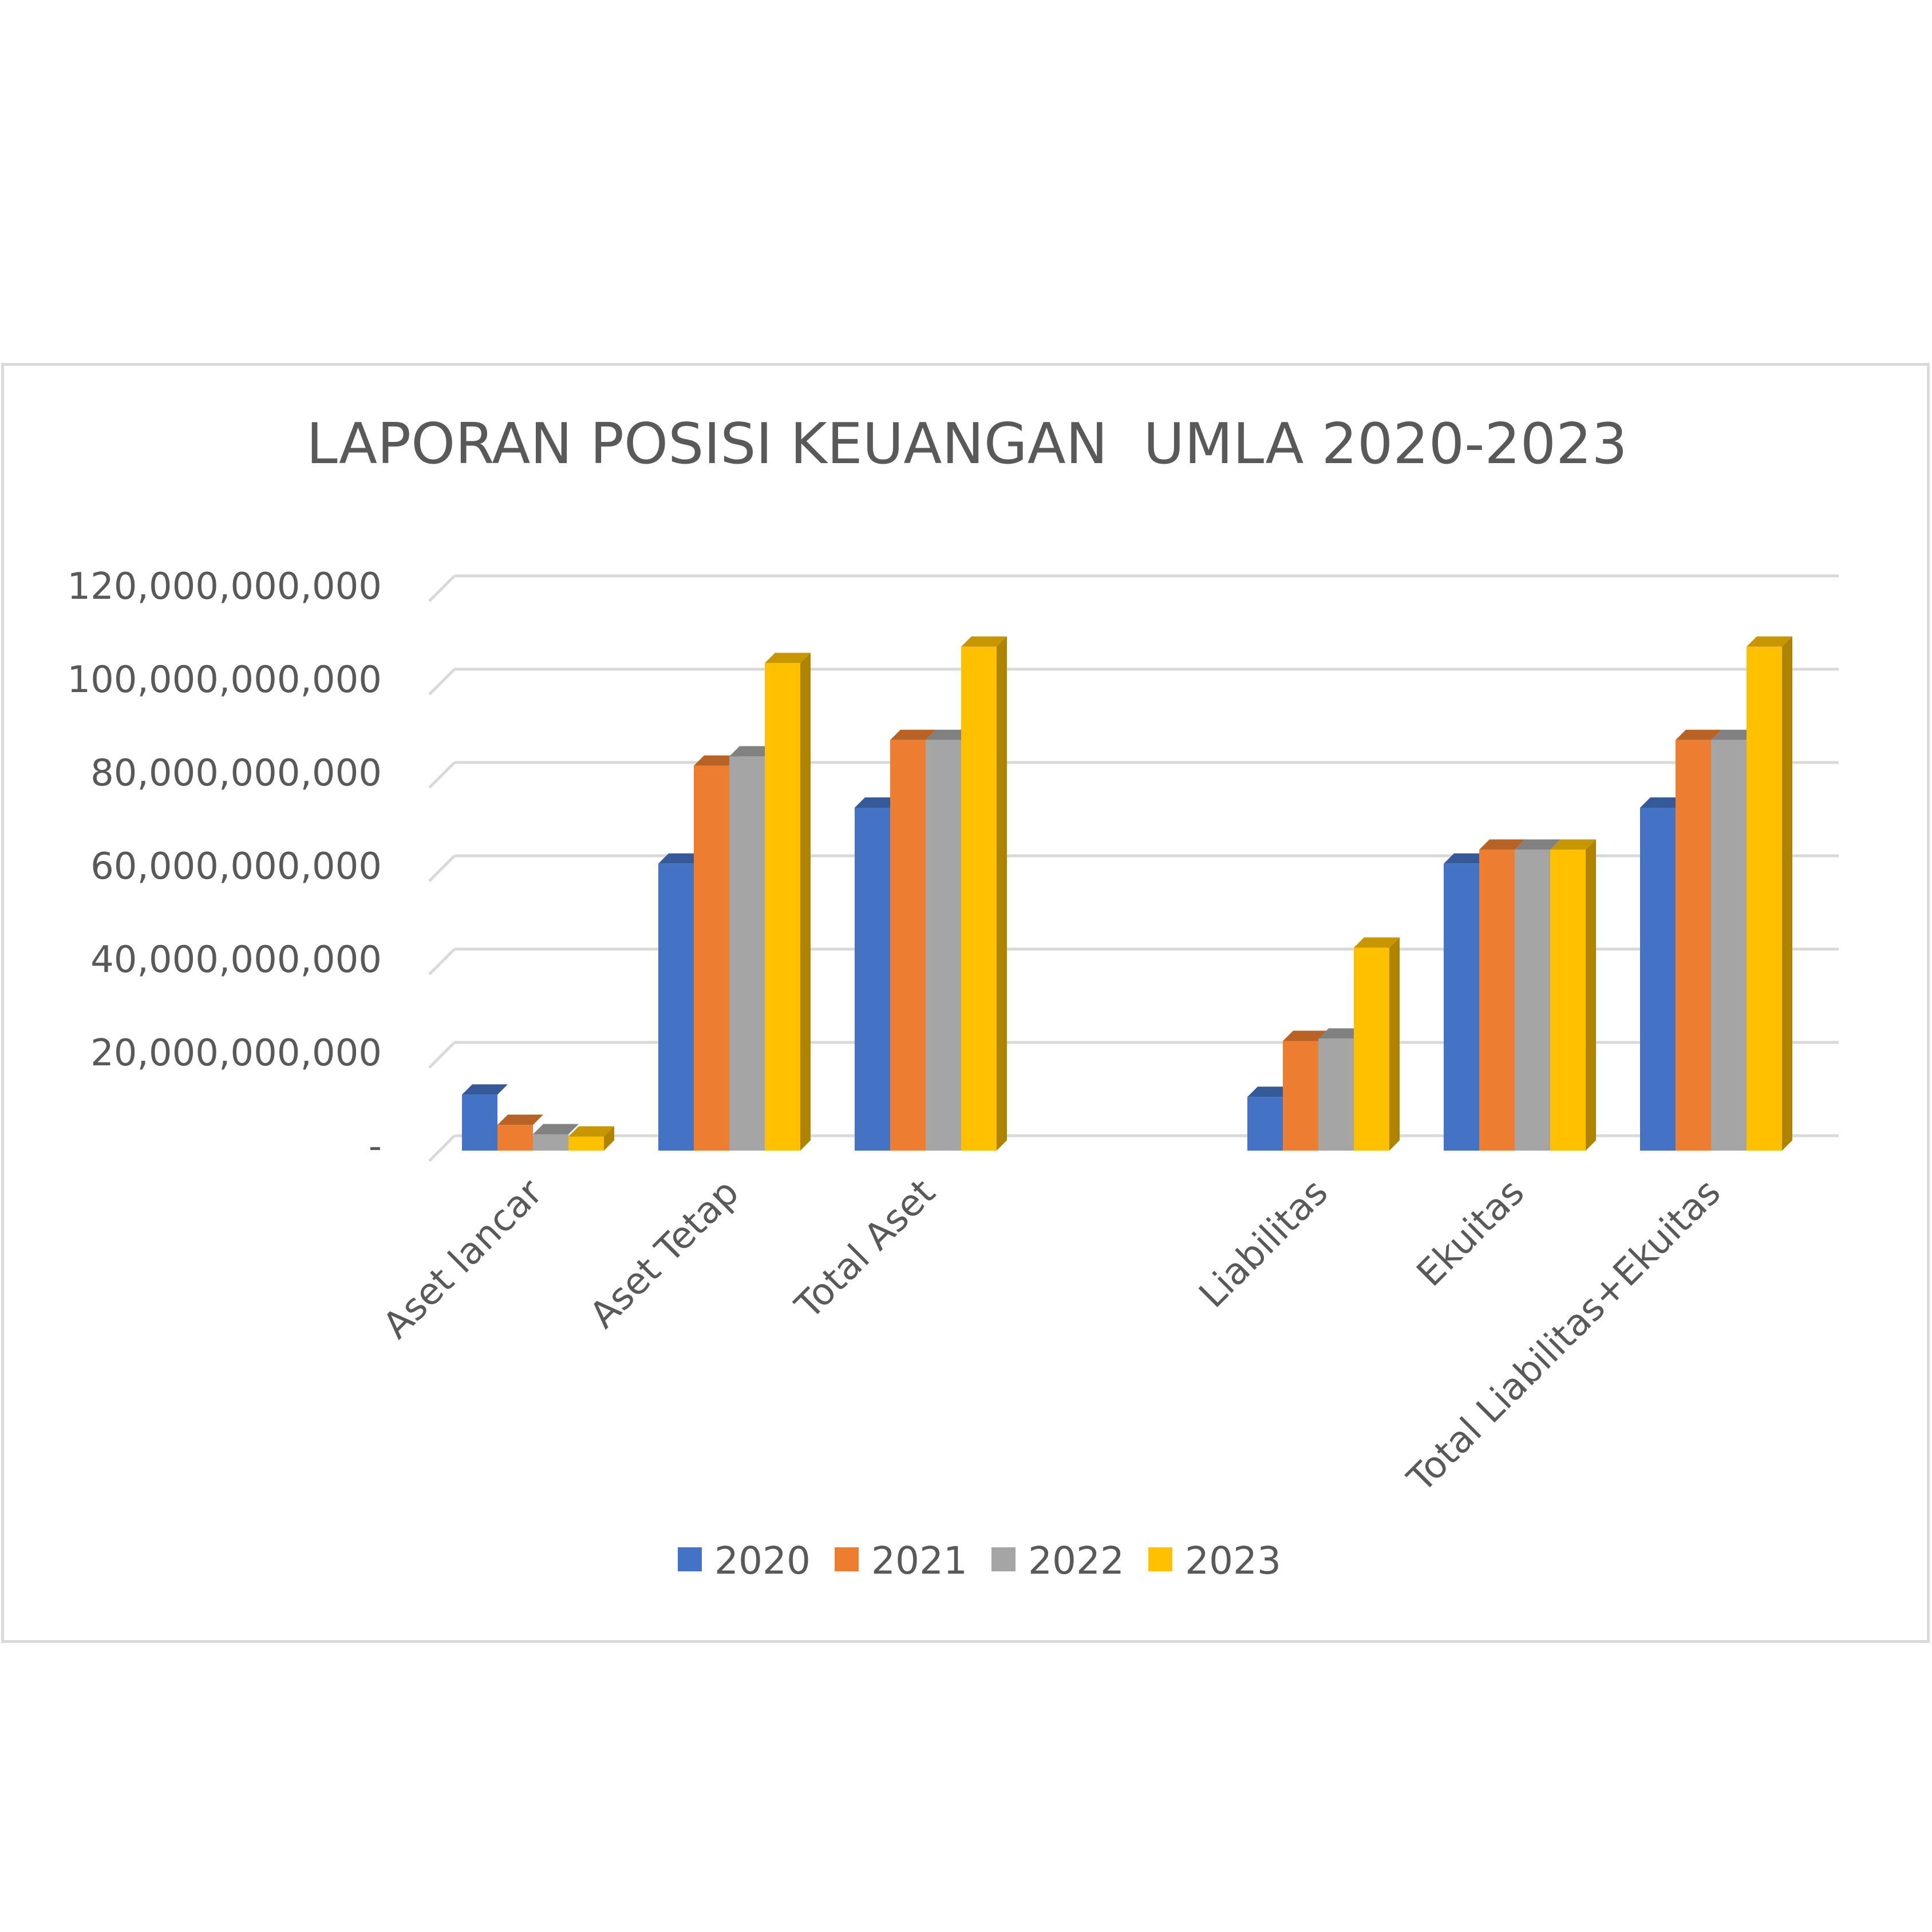 The image size is (1932, 1932). What do you see at coordinates (463, 1259) in the screenshot?
I see `x-tick-label: Aset lancar` at bounding box center [463, 1259].